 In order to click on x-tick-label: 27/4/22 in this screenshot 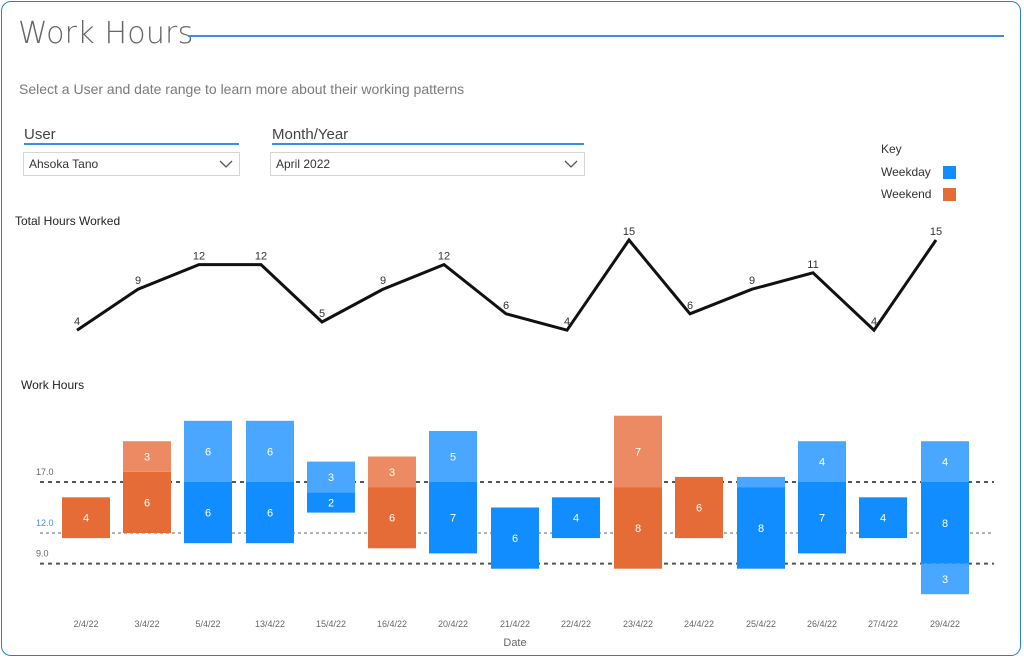, I will do `click(883, 624)`.